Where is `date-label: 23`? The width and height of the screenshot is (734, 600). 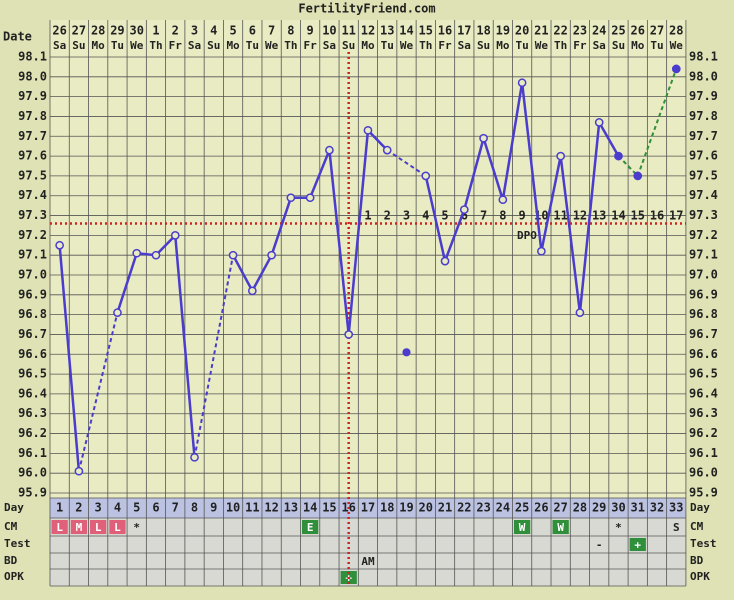
date-label: 23 is located at coordinates (580, 31).